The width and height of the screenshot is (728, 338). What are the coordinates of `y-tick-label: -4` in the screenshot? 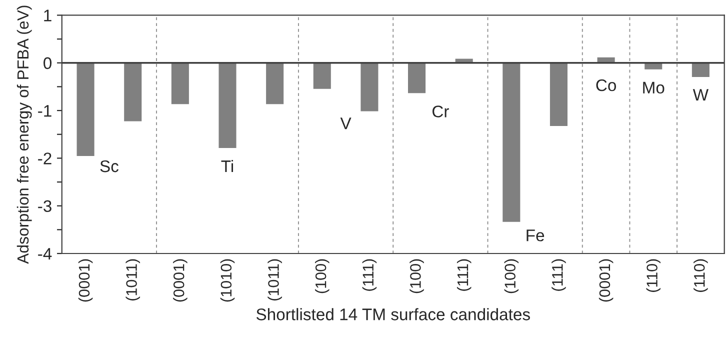 It's located at (45, 254).